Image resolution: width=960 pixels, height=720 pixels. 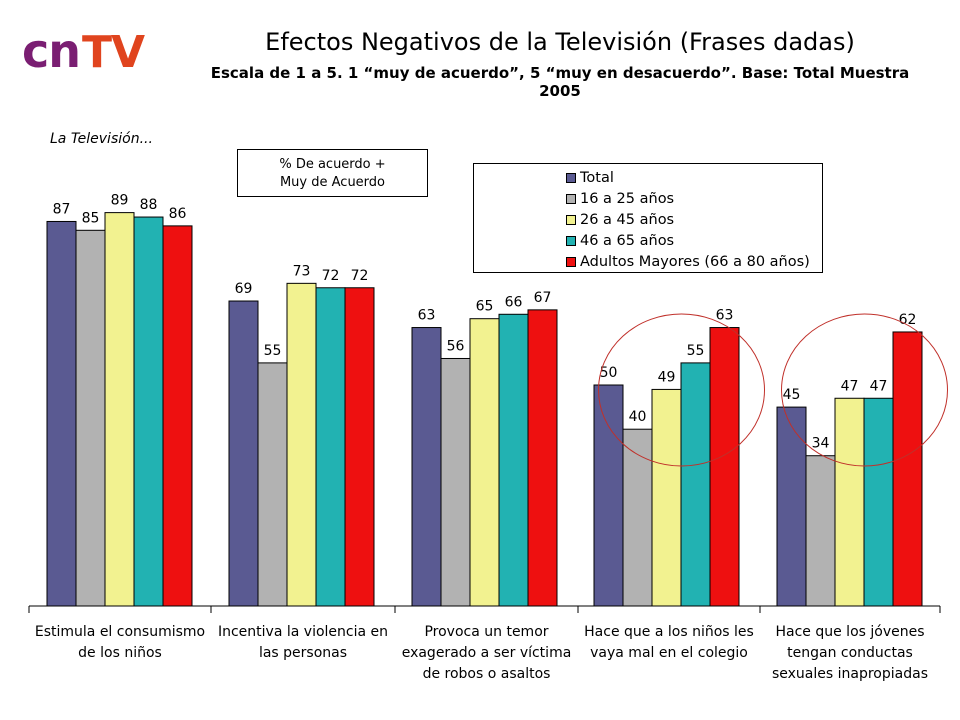 I want to click on legend-label-4: Adultos Mayores (66 a 80 años), so click(x=695, y=261).